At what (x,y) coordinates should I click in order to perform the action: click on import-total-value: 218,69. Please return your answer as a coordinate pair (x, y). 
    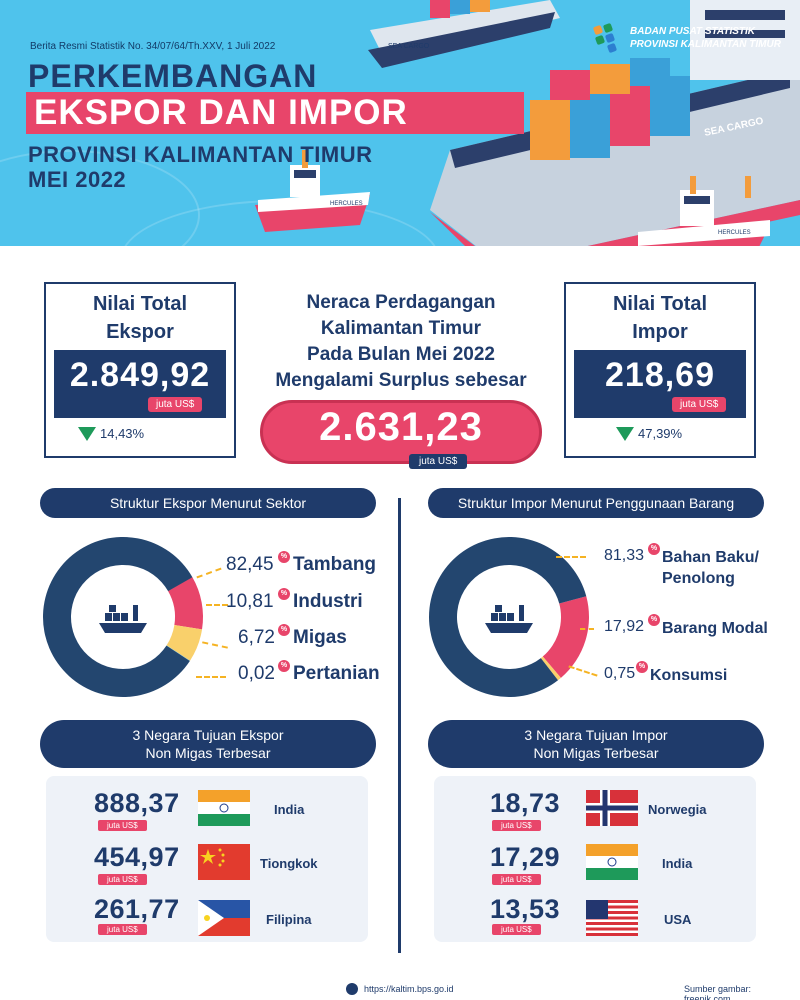
    Looking at the image, I should click on (660, 375).